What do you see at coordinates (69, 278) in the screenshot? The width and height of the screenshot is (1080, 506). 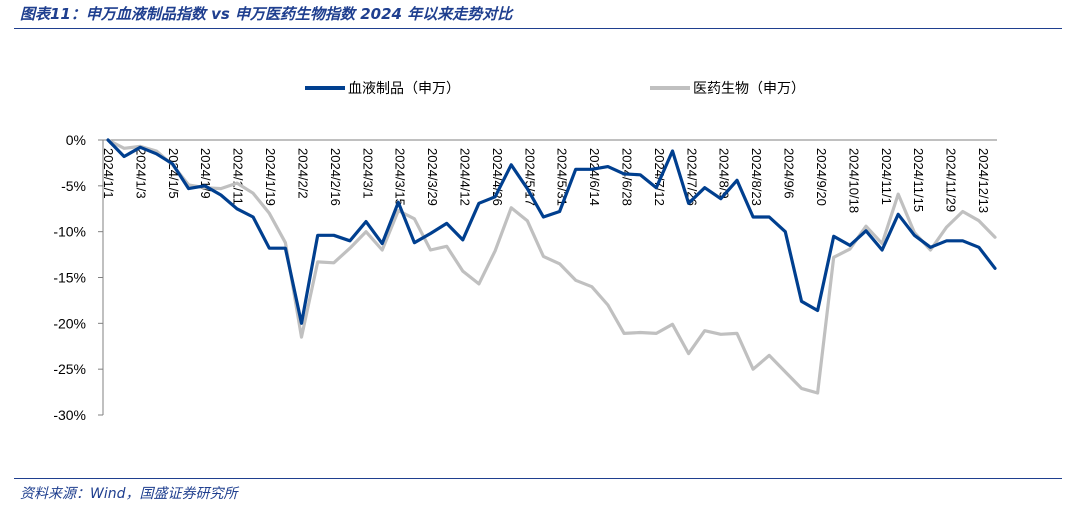 I see `y-tick-label: -15%` at bounding box center [69, 278].